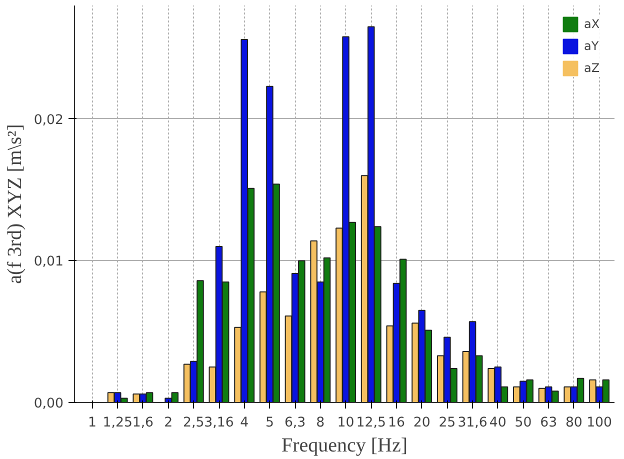  What do you see at coordinates (49, 404) in the screenshot?
I see `y-tick-label: 0,00` at bounding box center [49, 404].